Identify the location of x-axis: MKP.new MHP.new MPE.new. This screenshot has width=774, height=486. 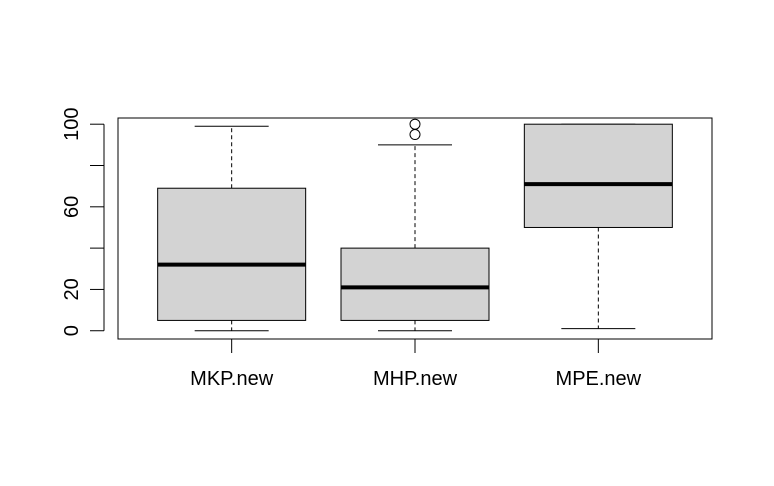
(416, 364).